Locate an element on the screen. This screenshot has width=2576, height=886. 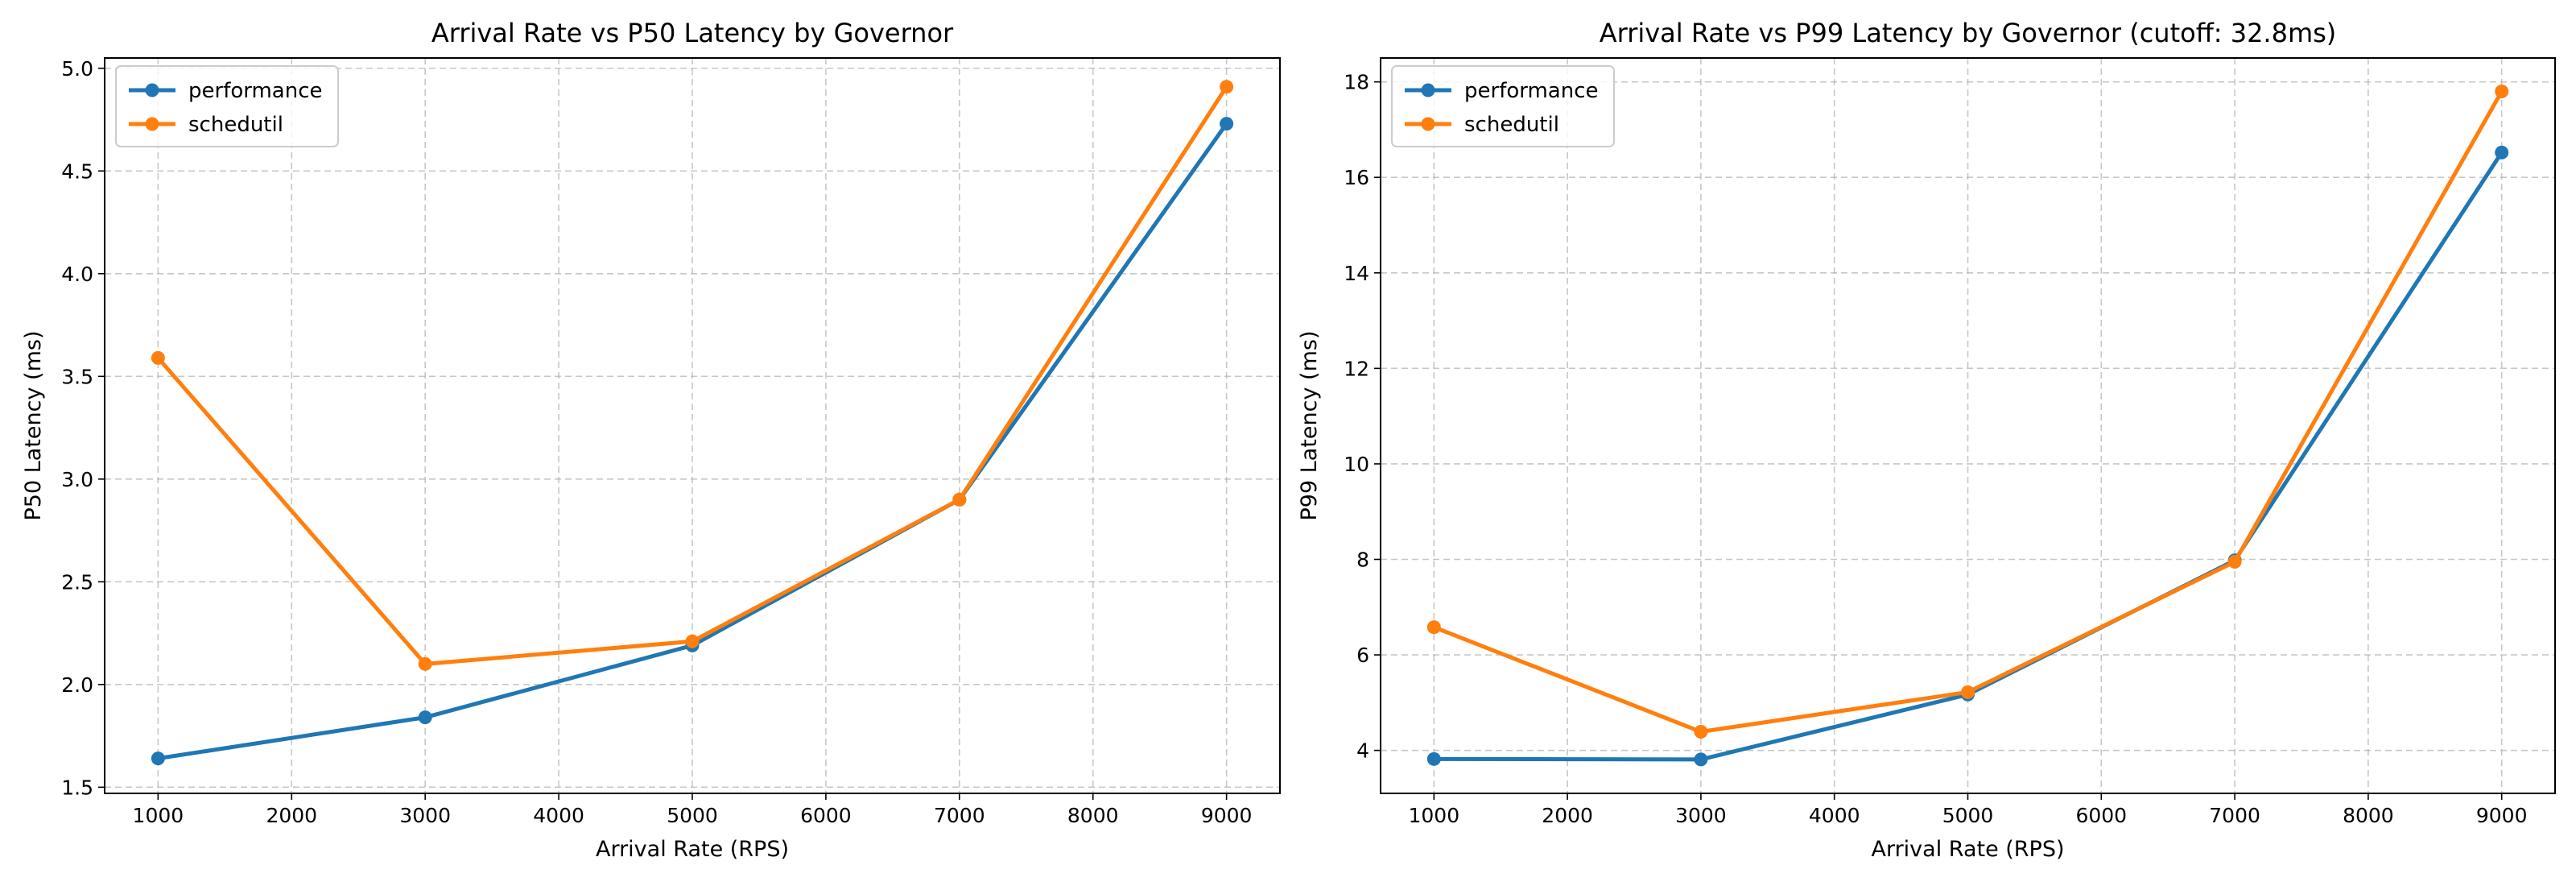
y-tick-label: 18 is located at coordinates (1356, 82).